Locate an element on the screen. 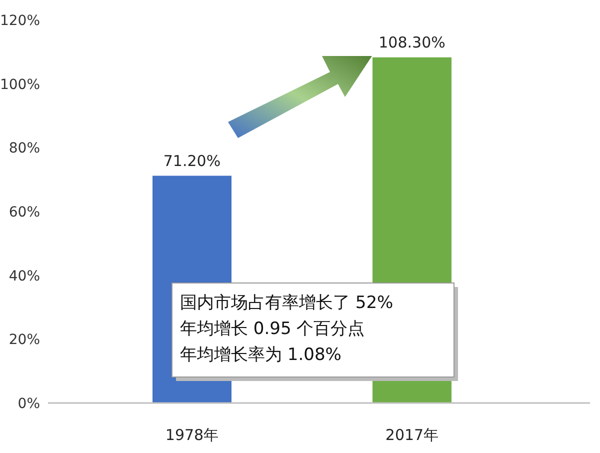 Image resolution: width=600 pixels, height=453 pixels. data-label: 71.20% is located at coordinates (192, 161).